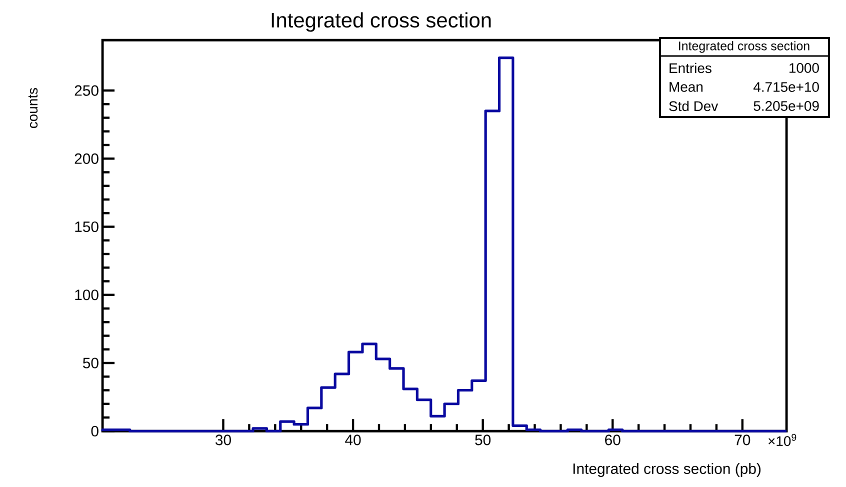 The width and height of the screenshot is (846, 487). I want to click on x-tick-label: 70, so click(742, 440).